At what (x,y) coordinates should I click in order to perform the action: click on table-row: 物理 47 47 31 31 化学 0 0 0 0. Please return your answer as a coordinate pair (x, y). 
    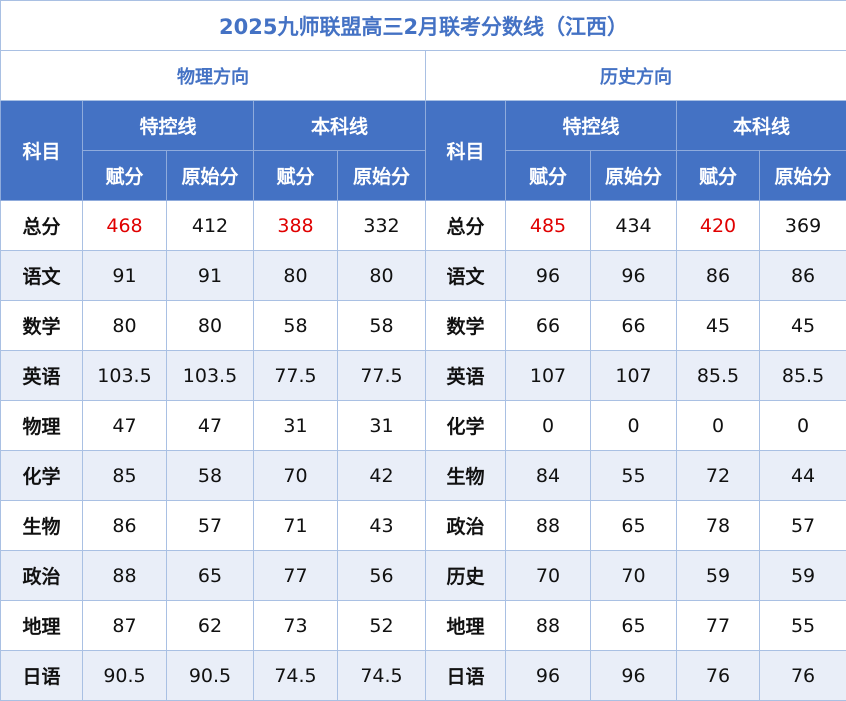
    Looking at the image, I should click on (423, 425).